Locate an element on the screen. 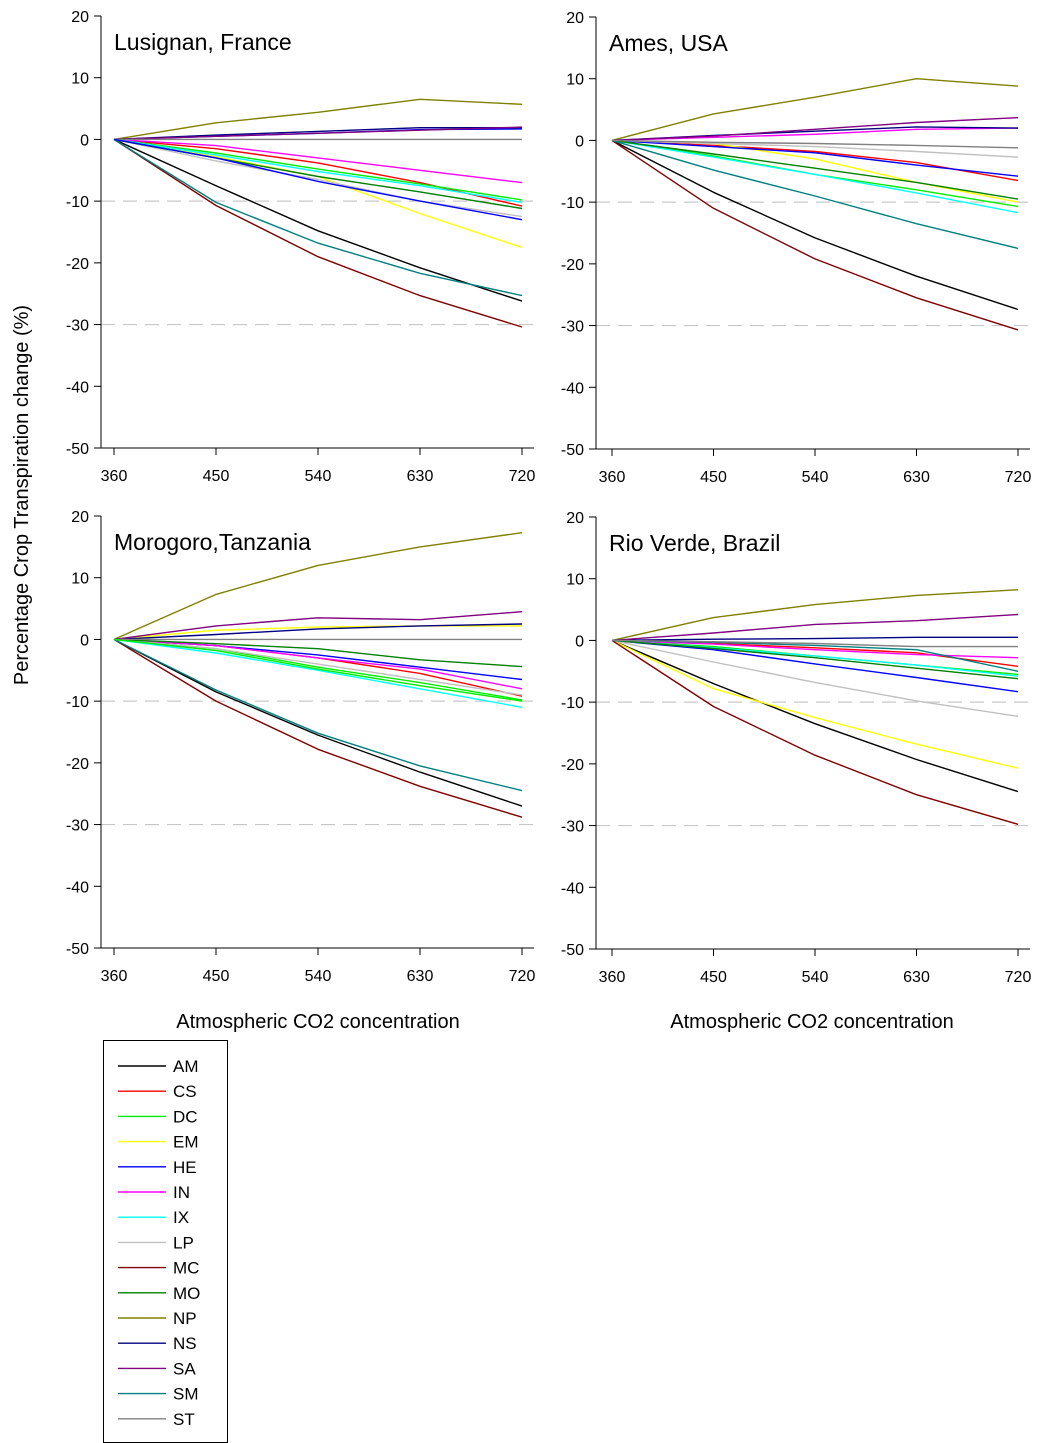 This screenshot has height=1443, width=1041. panel-title: Ames, USA is located at coordinates (669, 43).